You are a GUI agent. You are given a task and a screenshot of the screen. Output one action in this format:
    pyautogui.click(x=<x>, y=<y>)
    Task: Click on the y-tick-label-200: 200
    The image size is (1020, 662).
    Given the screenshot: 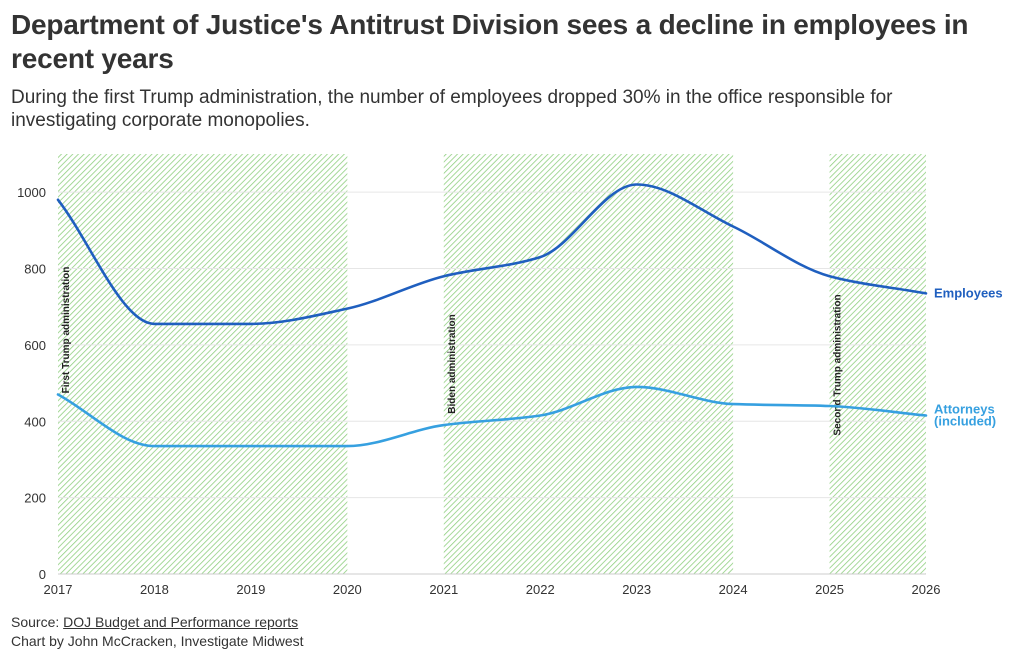 What is the action you would take?
    pyautogui.click(x=35, y=498)
    